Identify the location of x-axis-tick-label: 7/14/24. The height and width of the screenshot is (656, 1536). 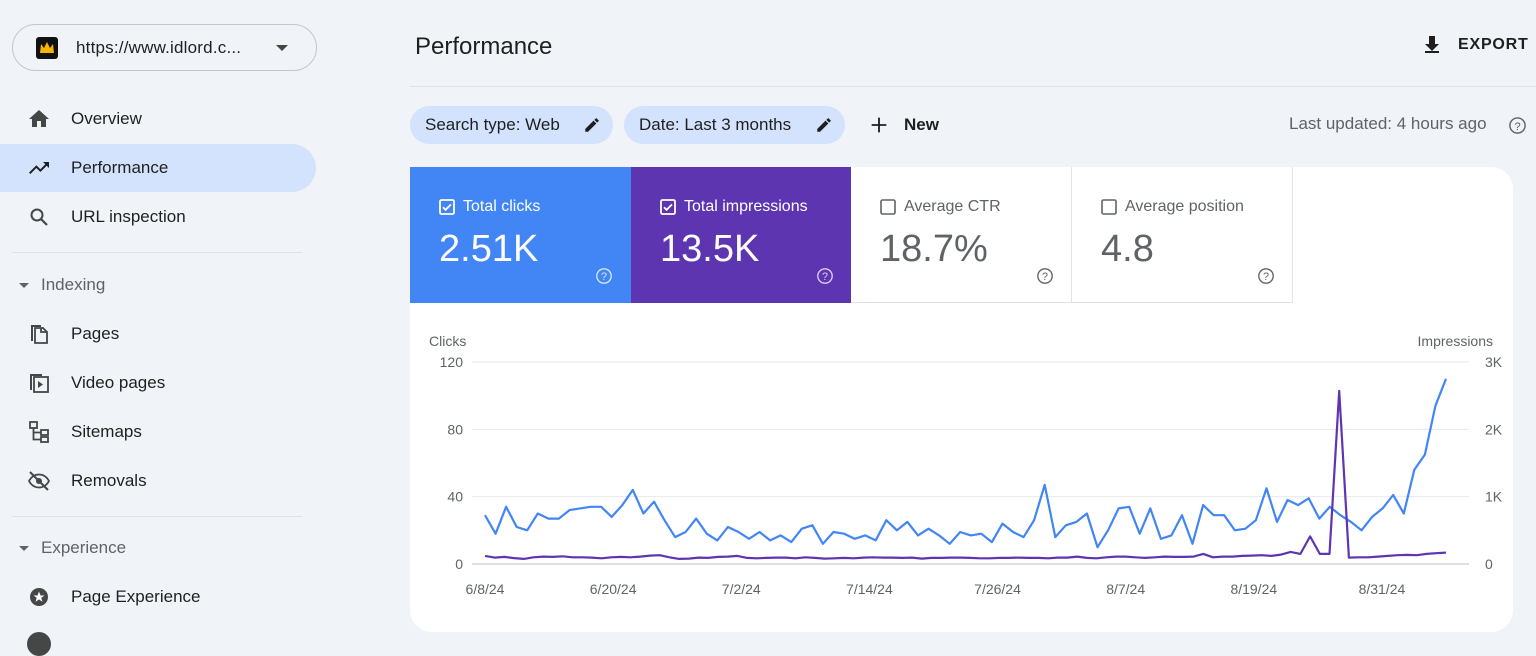
(869, 589).